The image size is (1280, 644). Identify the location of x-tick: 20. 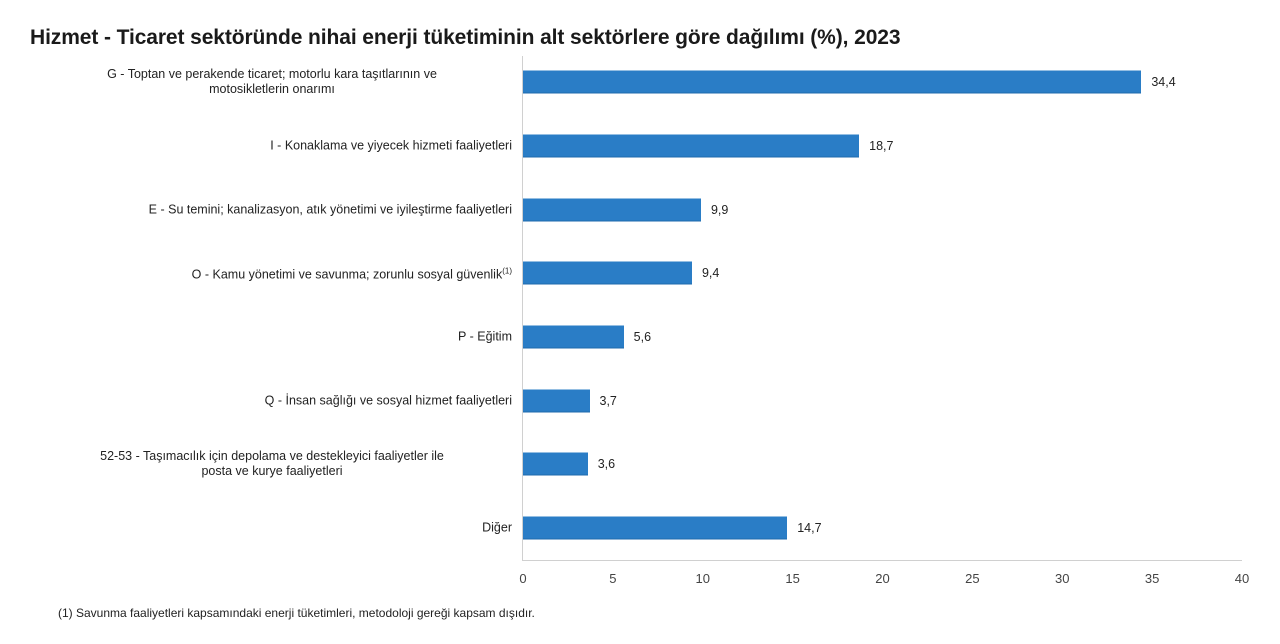
(882, 578).